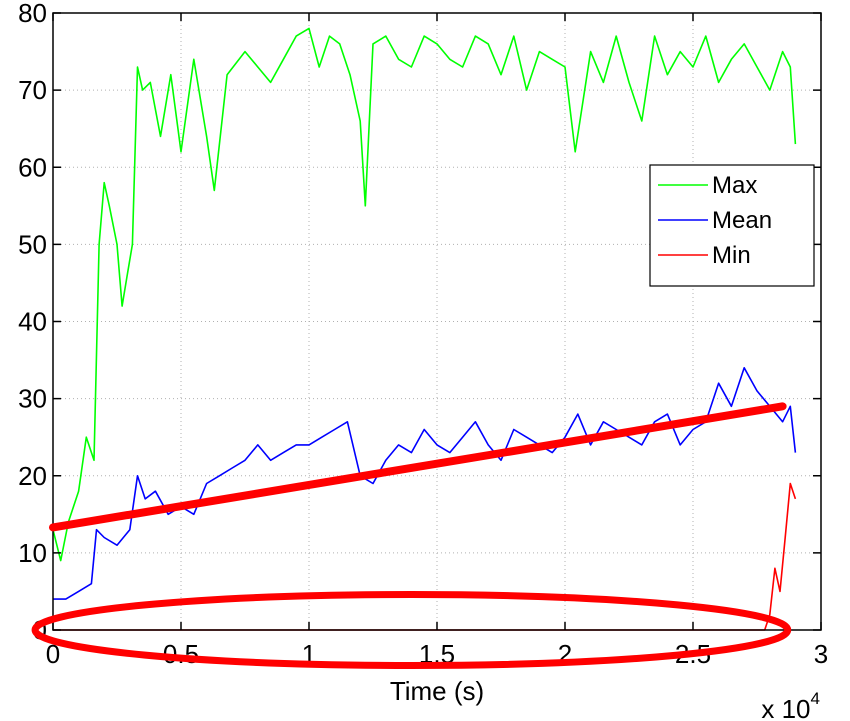  I want to click on x-axis-exponent-power: 4, so click(815, 698).